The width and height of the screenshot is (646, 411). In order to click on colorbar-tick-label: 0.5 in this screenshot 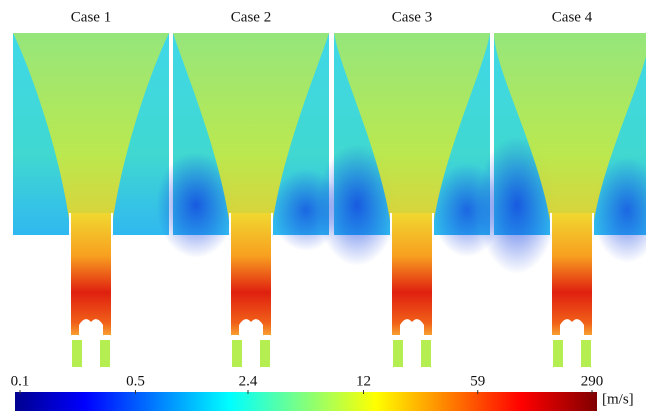, I will do `click(135, 381)`.